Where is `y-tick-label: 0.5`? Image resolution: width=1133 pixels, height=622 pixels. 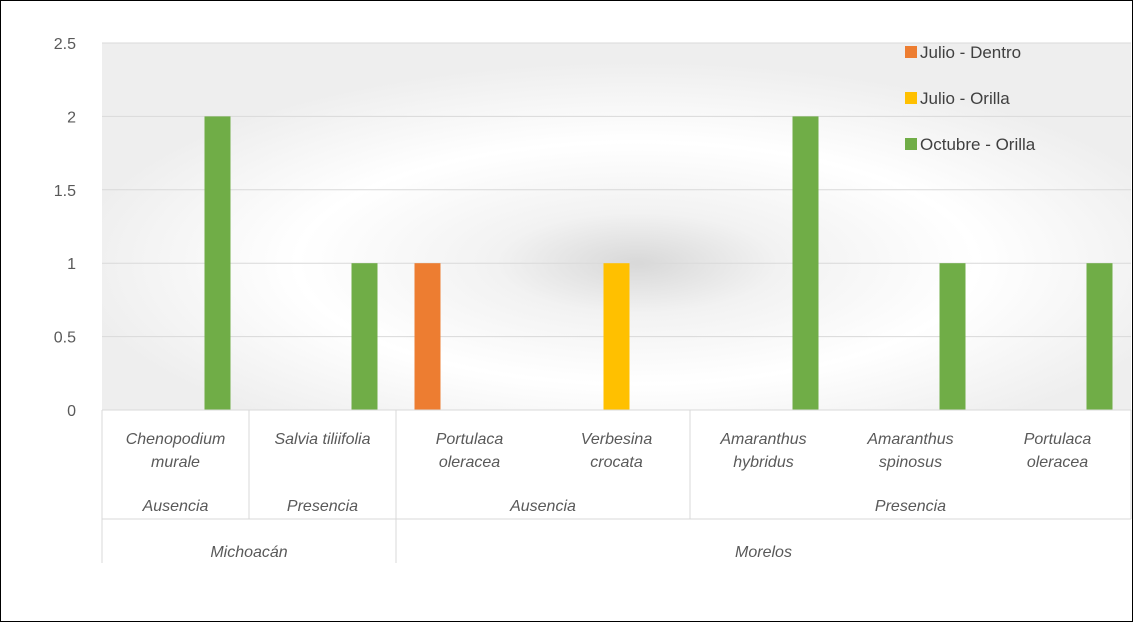
y-tick-label: 0.5 is located at coordinates (65, 338).